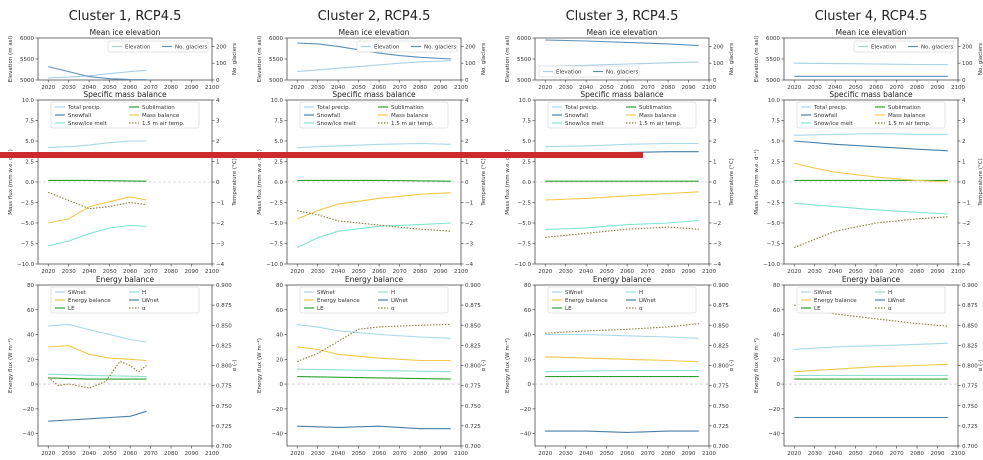 This screenshot has height=460, width=983. I want to click on legend-label-r2c3: Total precip., so click(581, 108).